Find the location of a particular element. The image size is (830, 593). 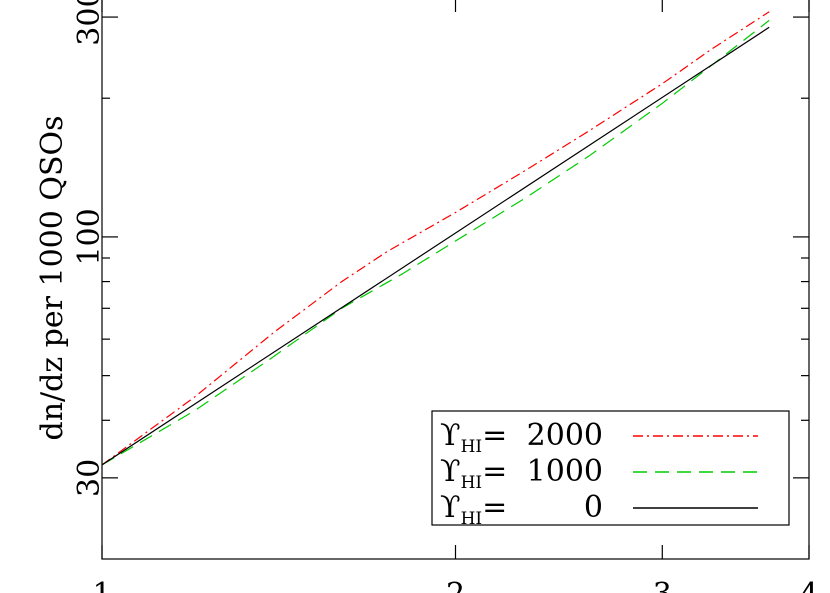

y-axis-label: dn/dz per 1000 QSOs is located at coordinates (52, 277).